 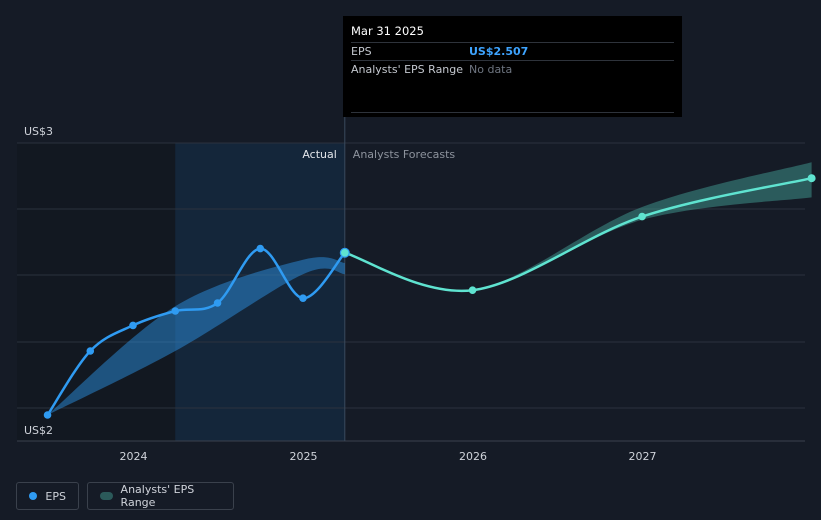 I want to click on analyst-range-band-forecast, so click(x=578, y=227).